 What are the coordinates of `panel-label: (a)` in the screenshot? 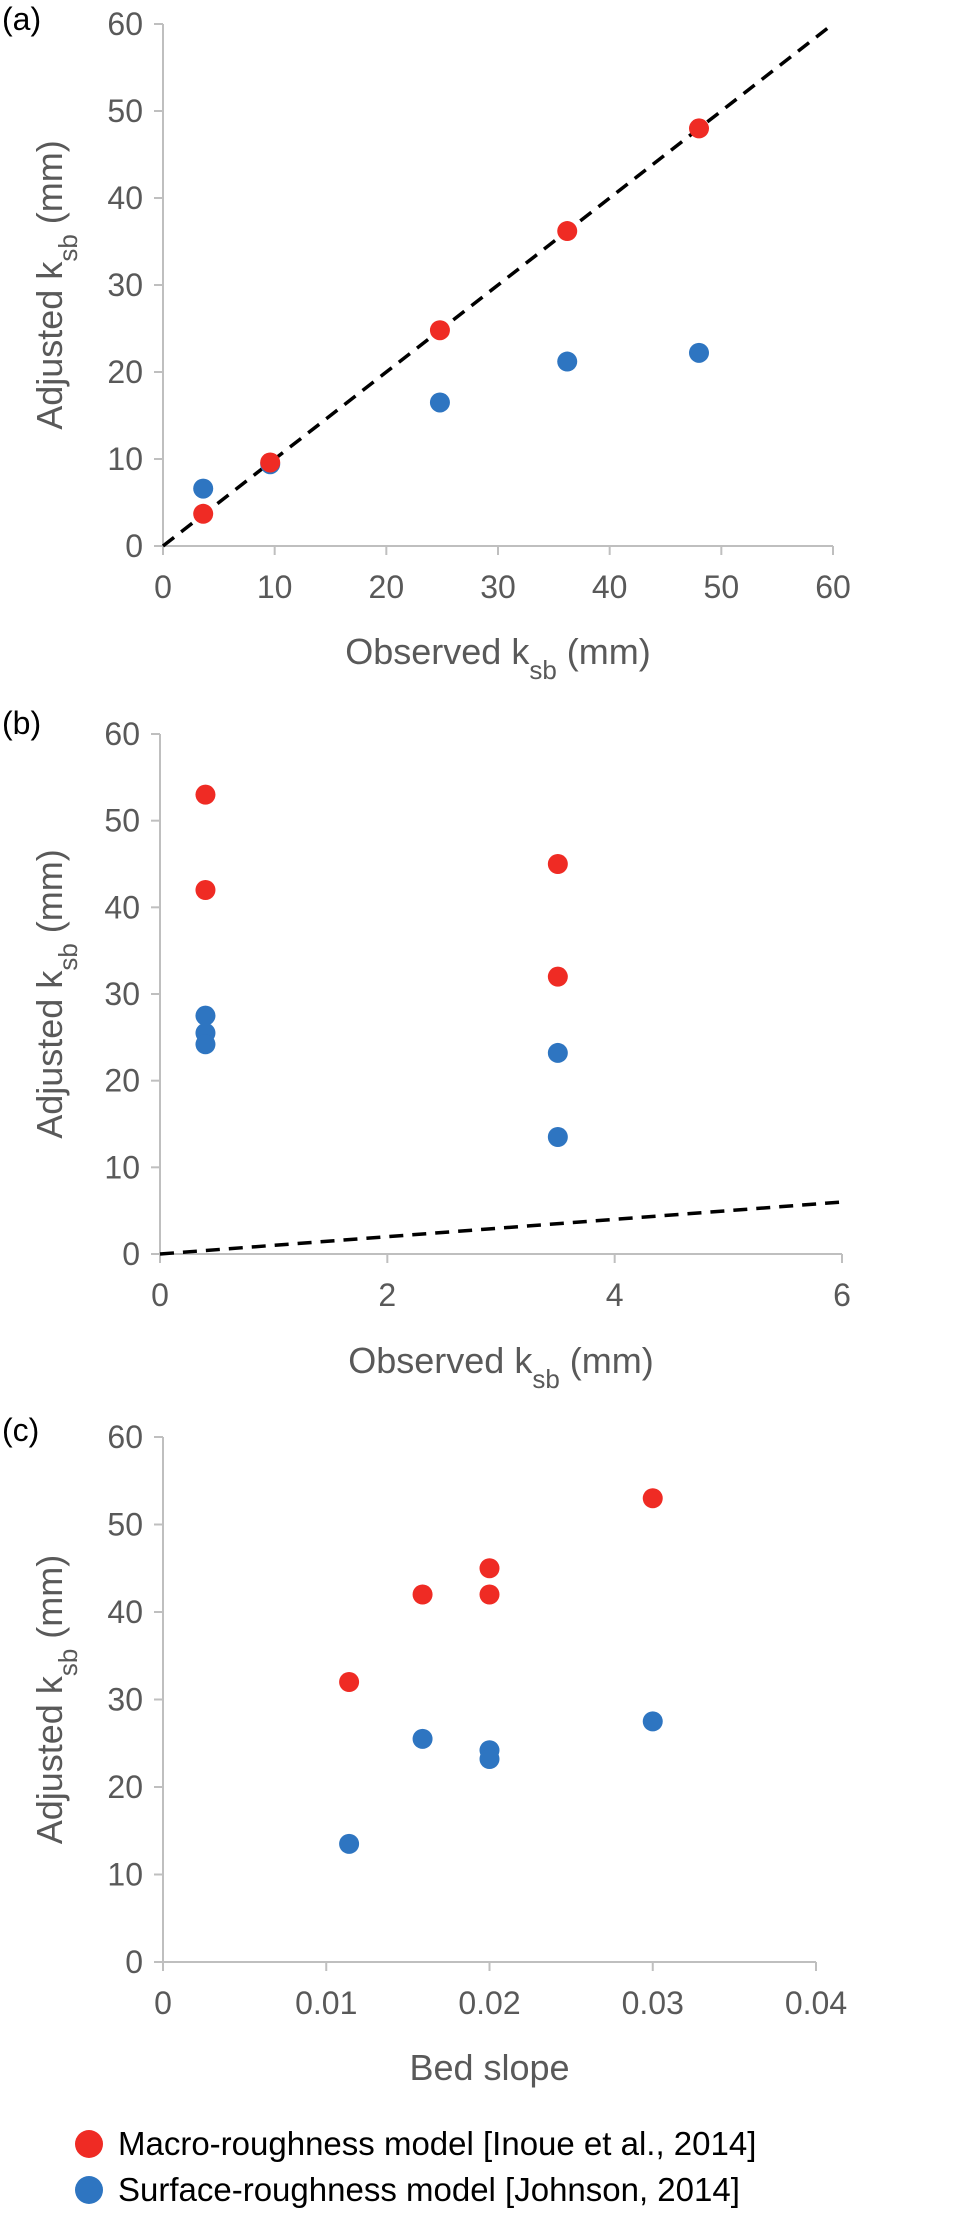 It's located at (21, 19).